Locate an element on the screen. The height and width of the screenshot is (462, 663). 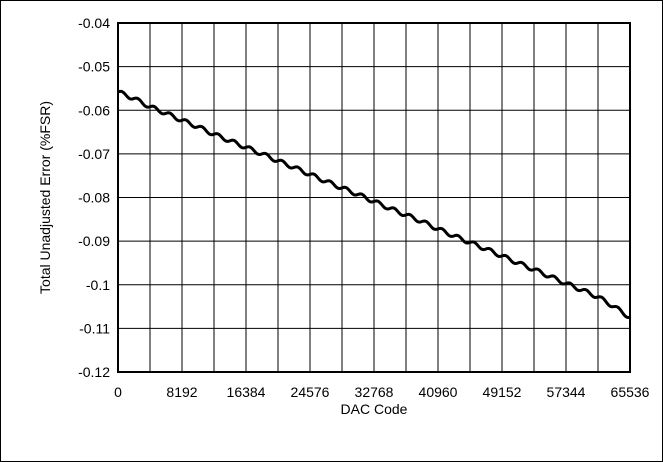
x-tick-label: 0 is located at coordinates (118, 392).